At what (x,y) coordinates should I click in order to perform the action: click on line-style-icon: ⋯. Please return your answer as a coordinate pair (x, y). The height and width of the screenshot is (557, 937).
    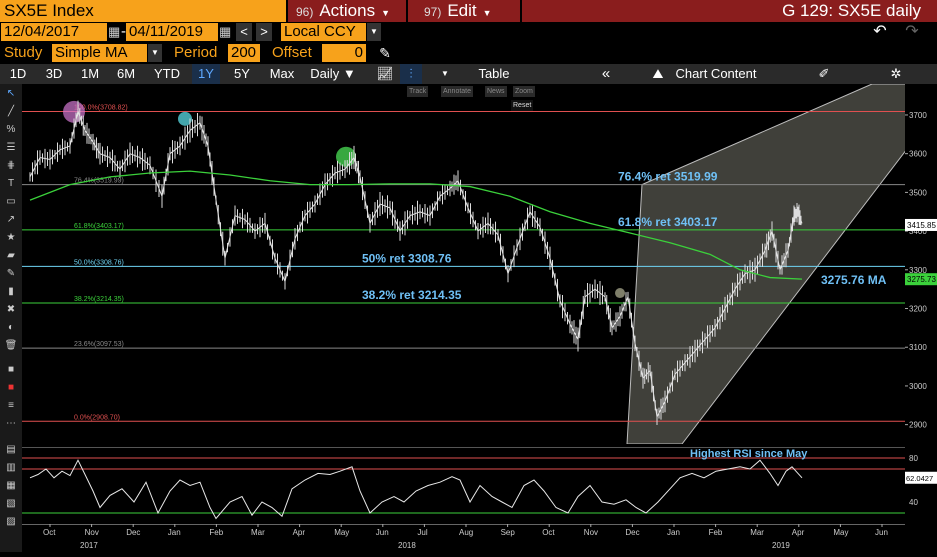
    Looking at the image, I should click on (11, 423).